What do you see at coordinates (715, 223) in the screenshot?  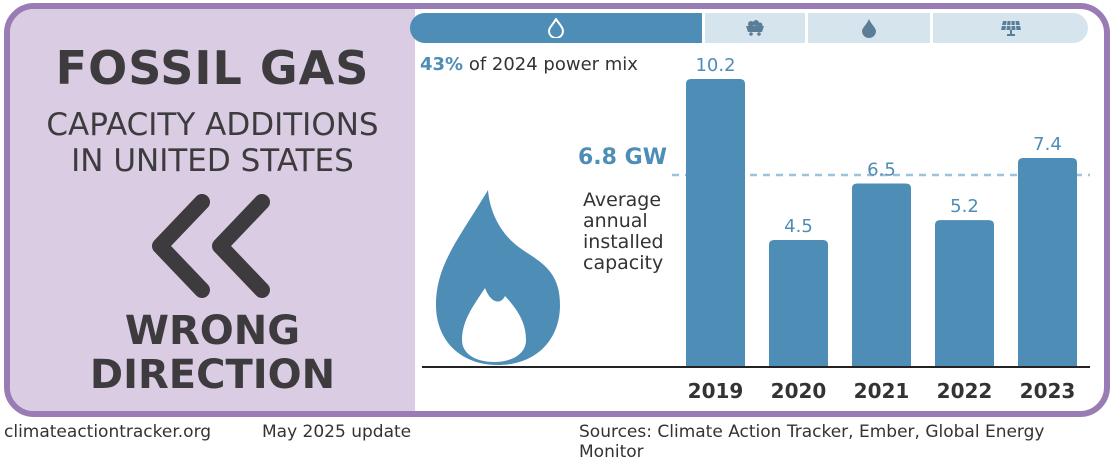 I see `bar-2019` at bounding box center [715, 223].